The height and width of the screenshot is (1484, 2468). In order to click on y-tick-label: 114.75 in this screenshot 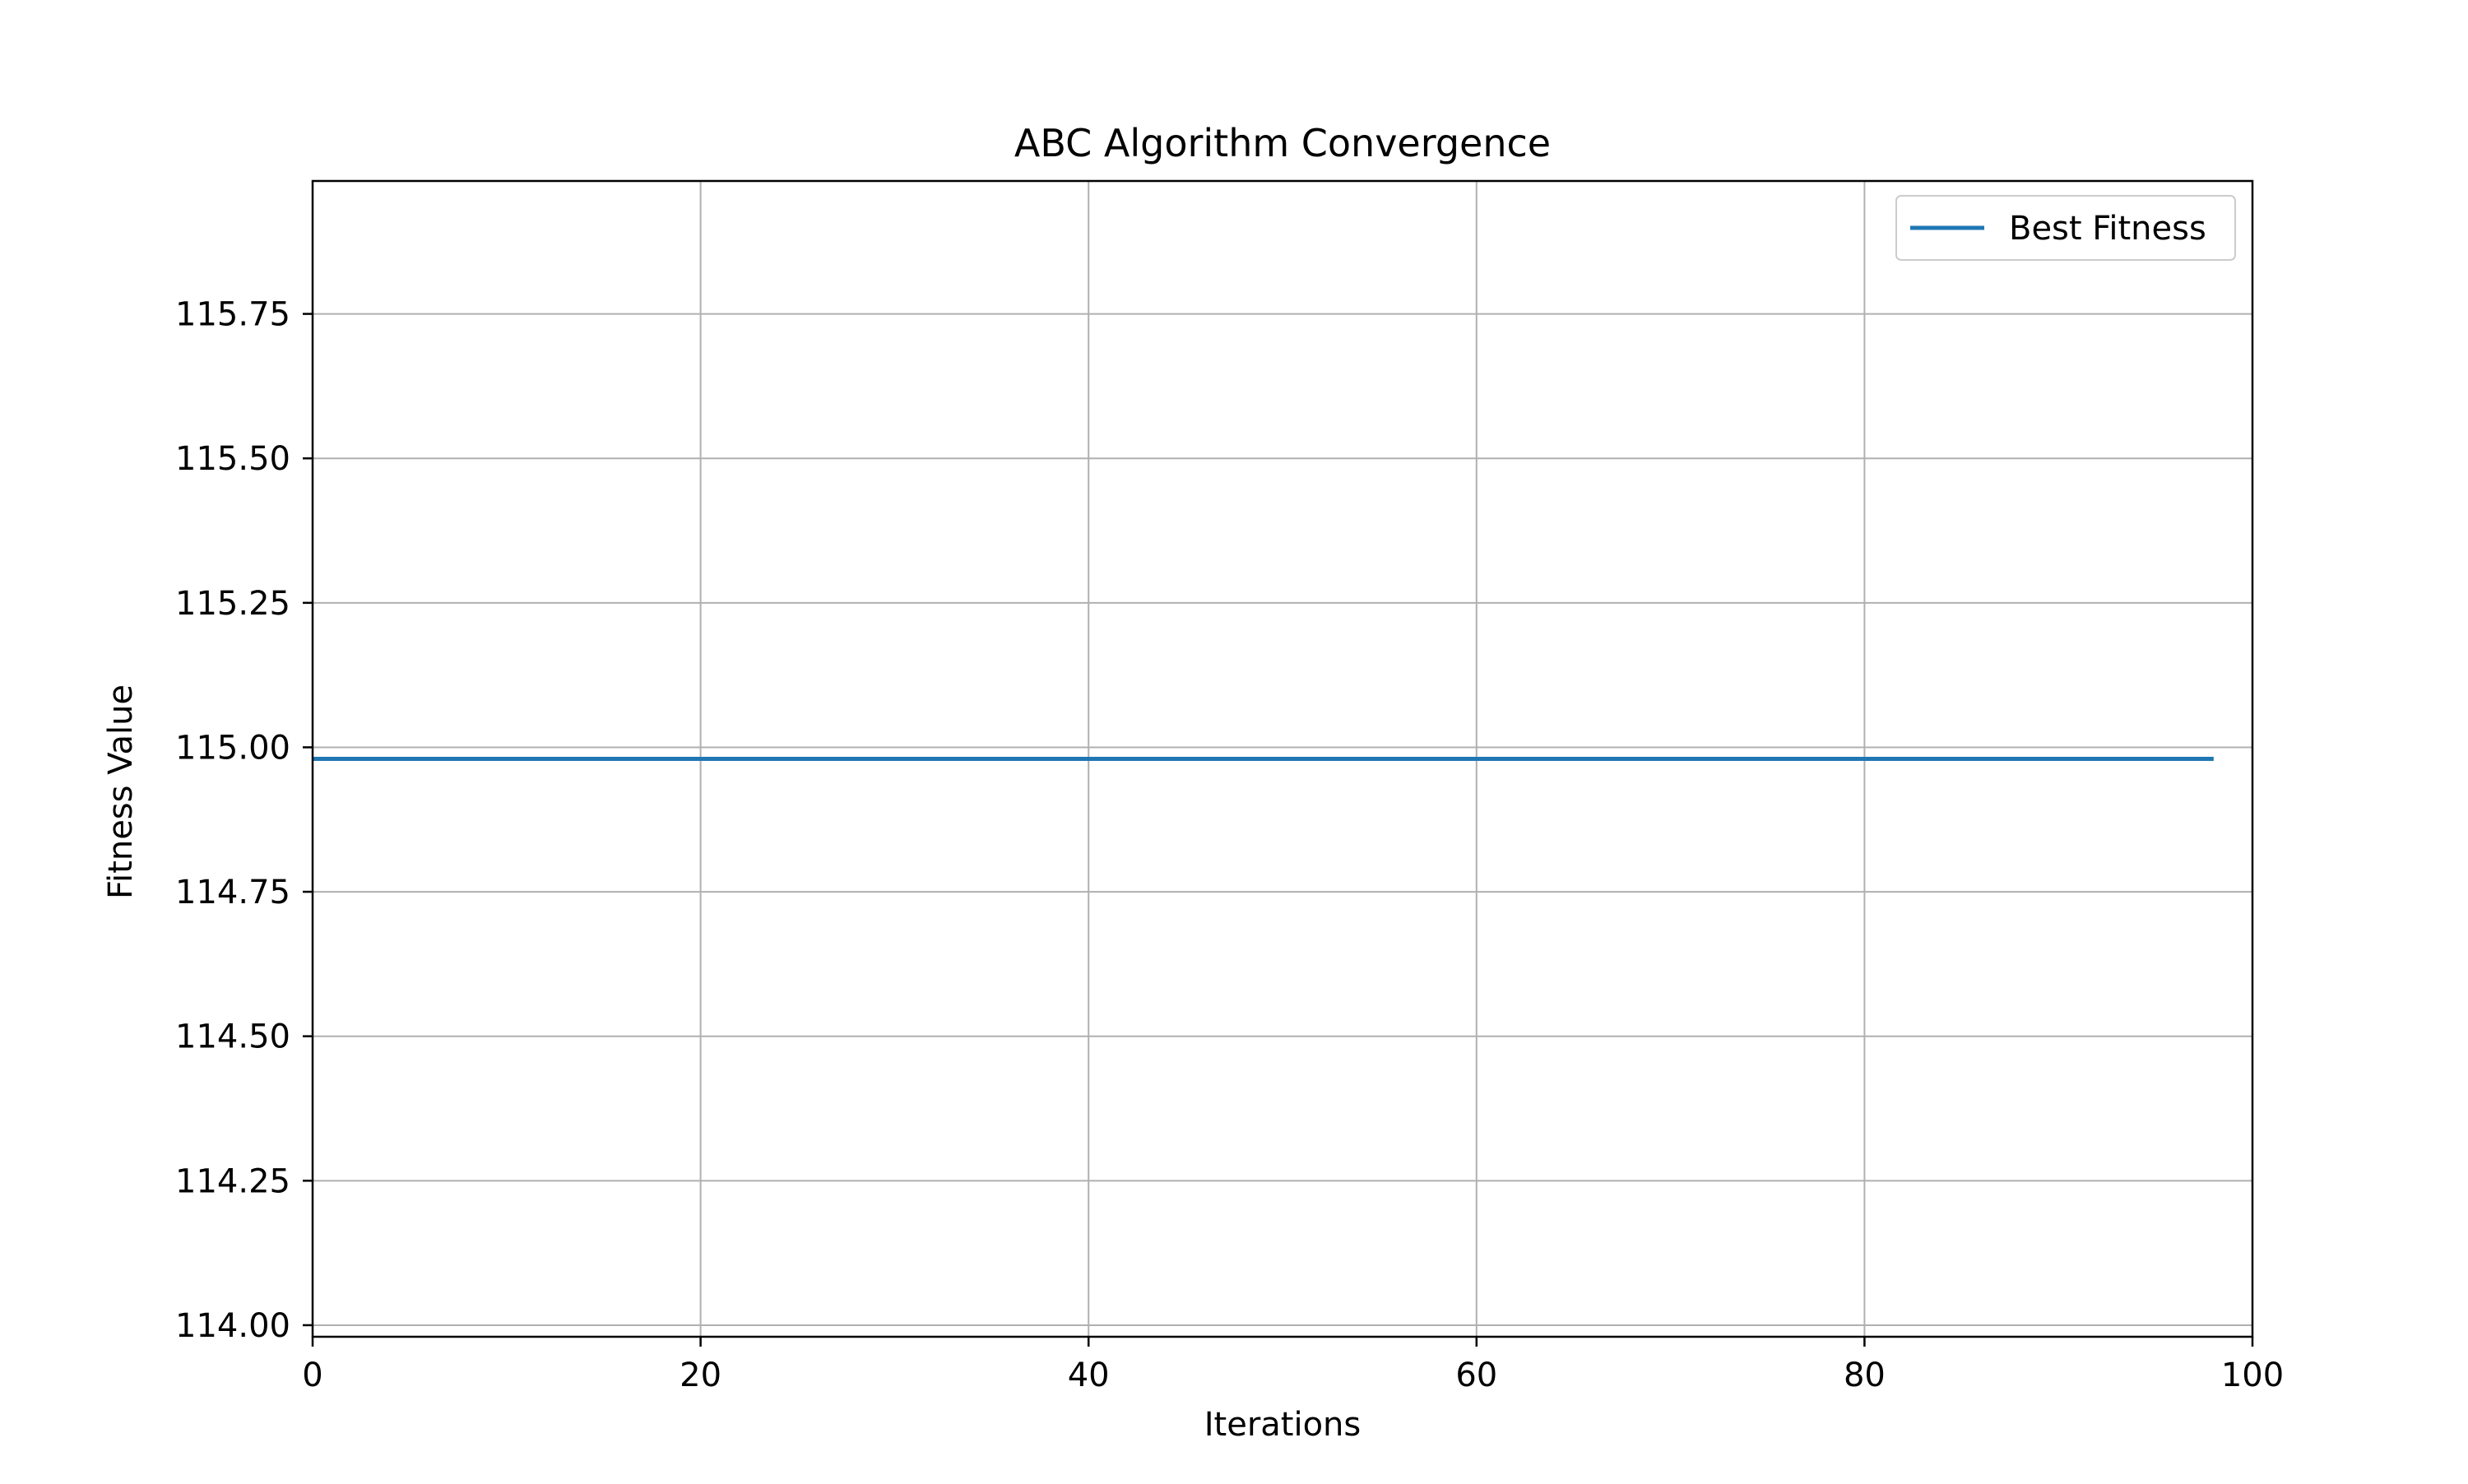, I will do `click(232, 892)`.